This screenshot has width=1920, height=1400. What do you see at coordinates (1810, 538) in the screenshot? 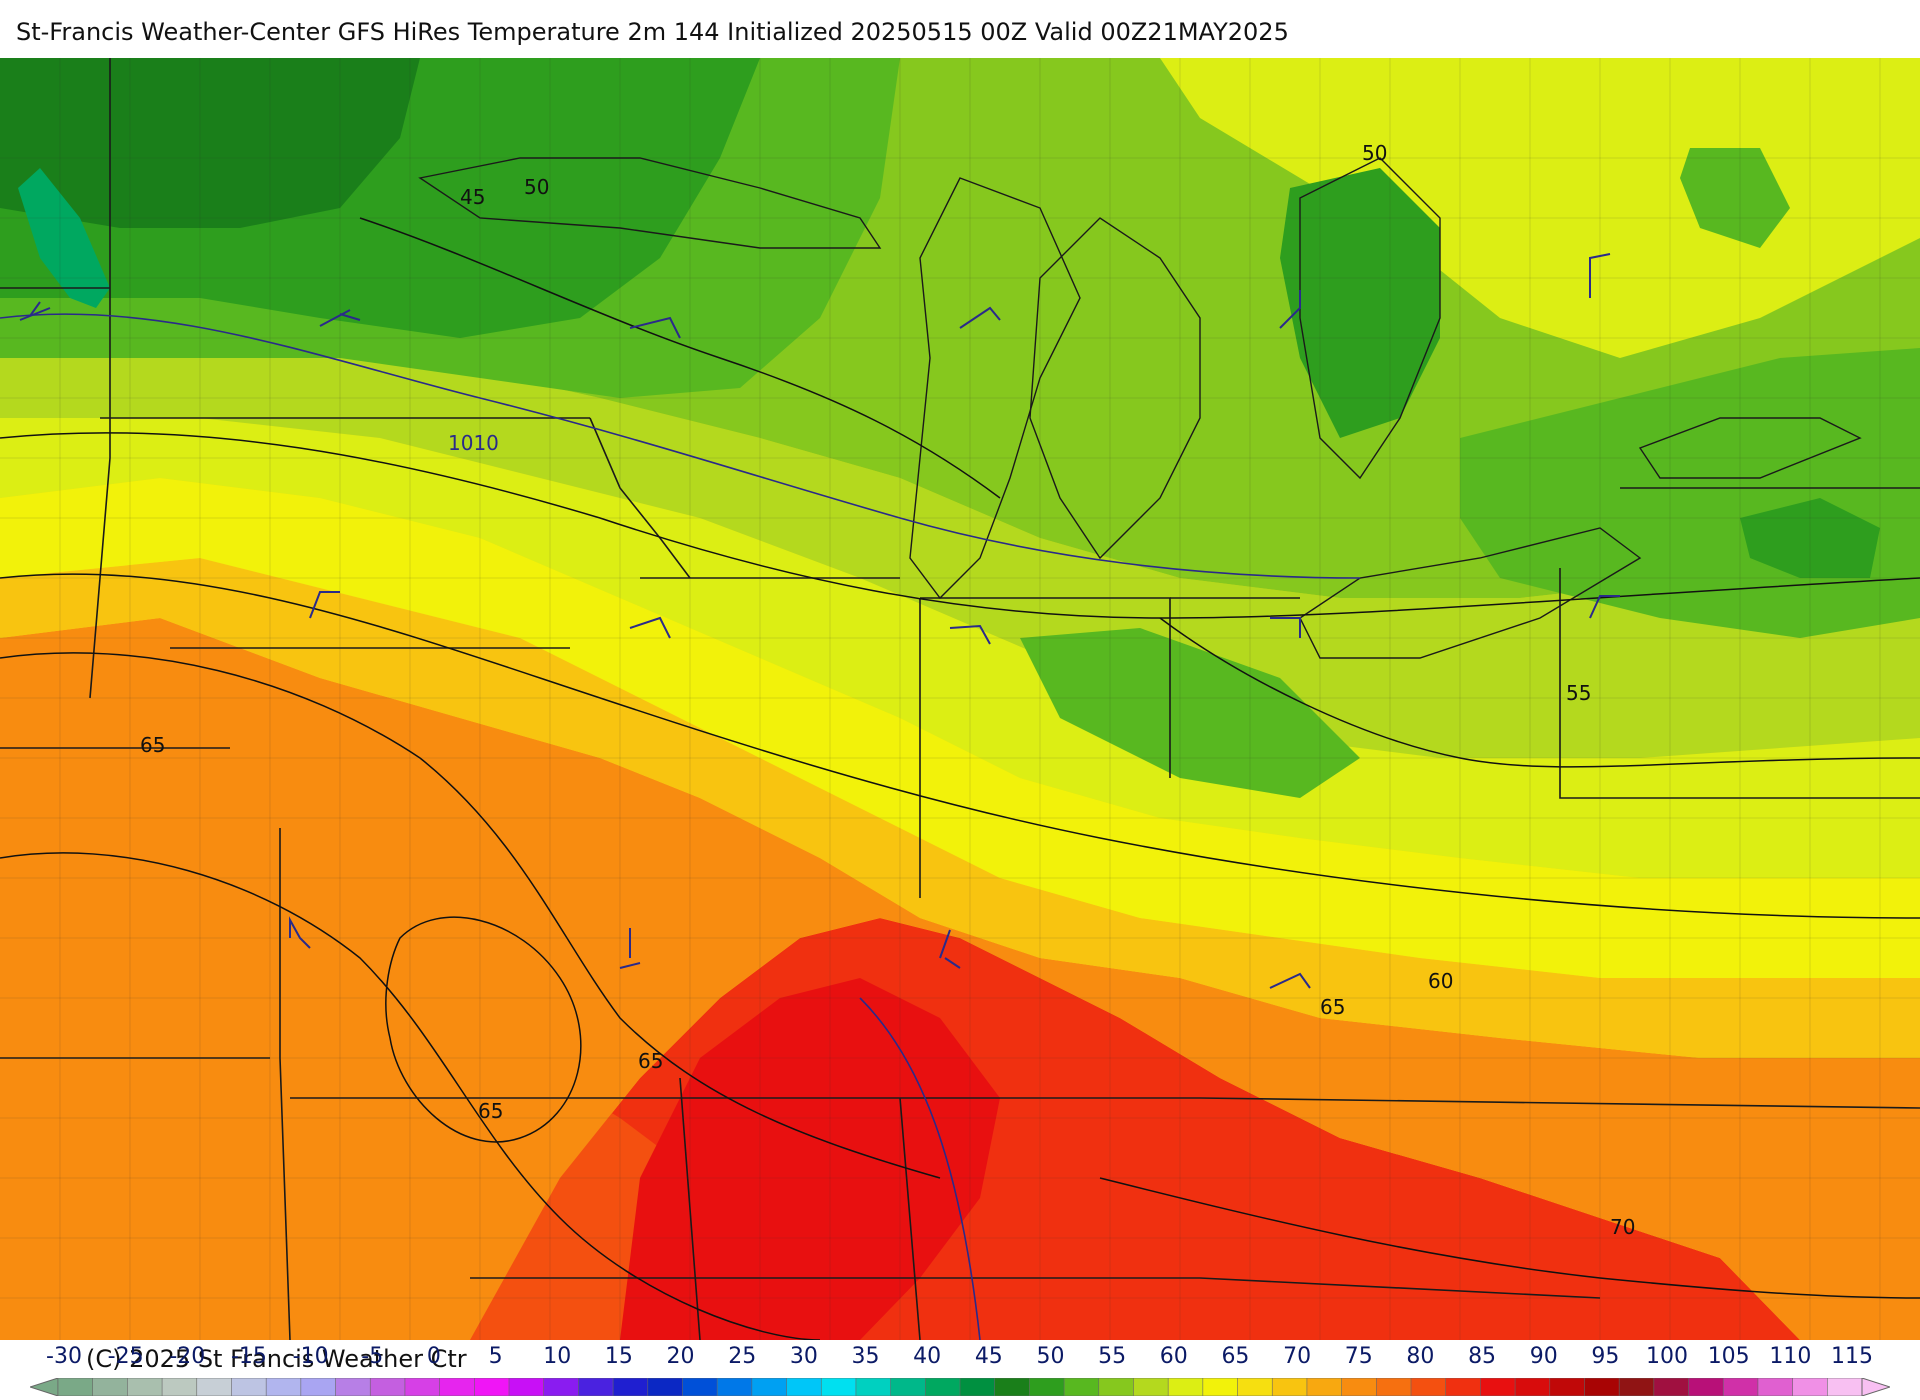
I see `temp-pocket-ny-dark` at bounding box center [1810, 538].